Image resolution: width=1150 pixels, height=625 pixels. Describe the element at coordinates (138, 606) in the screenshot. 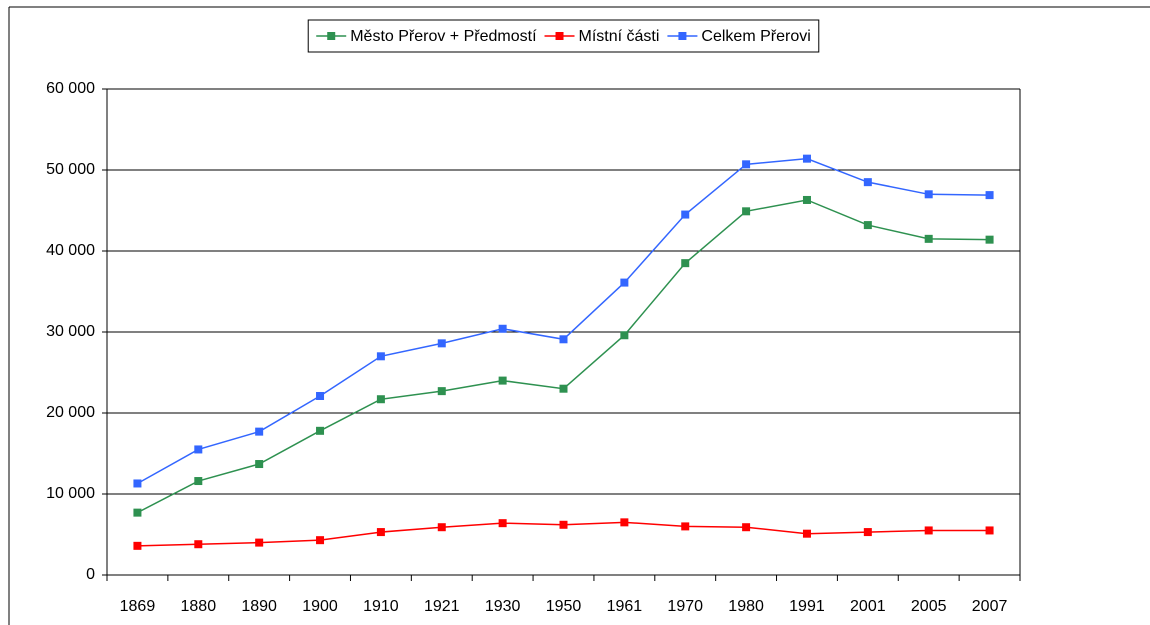

I see `x-tick-label: 1869` at that location.